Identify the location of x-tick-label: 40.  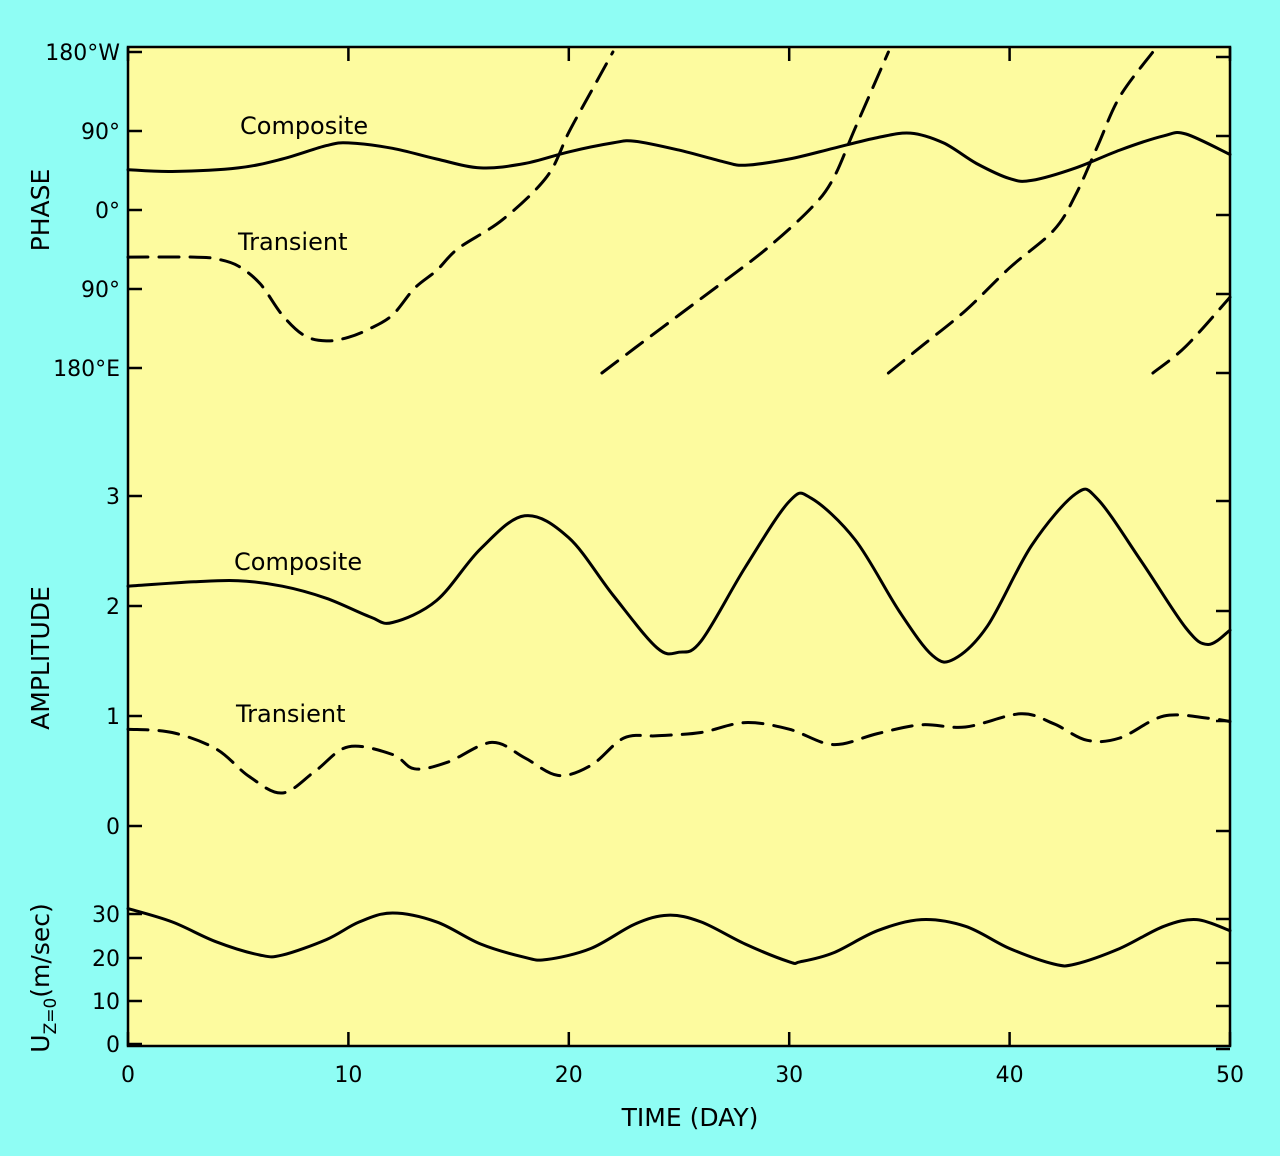
(1010, 1075).